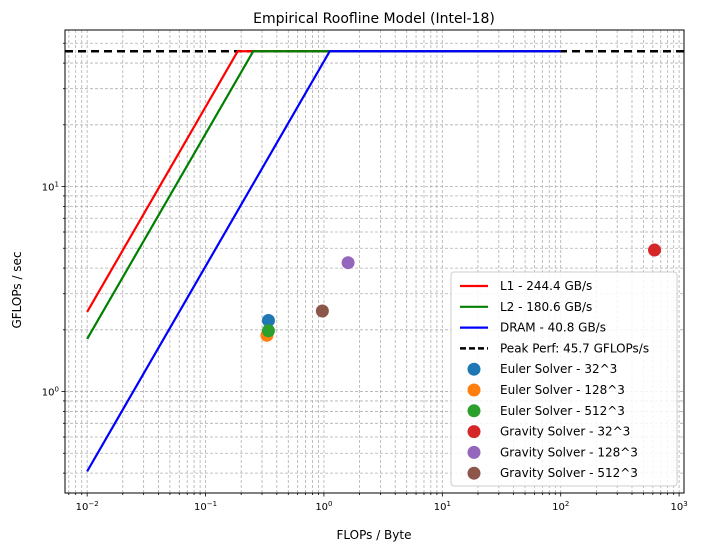  Describe the element at coordinates (374, 535) in the screenshot. I see `x-axis-label: FLOPs / Byte` at that location.